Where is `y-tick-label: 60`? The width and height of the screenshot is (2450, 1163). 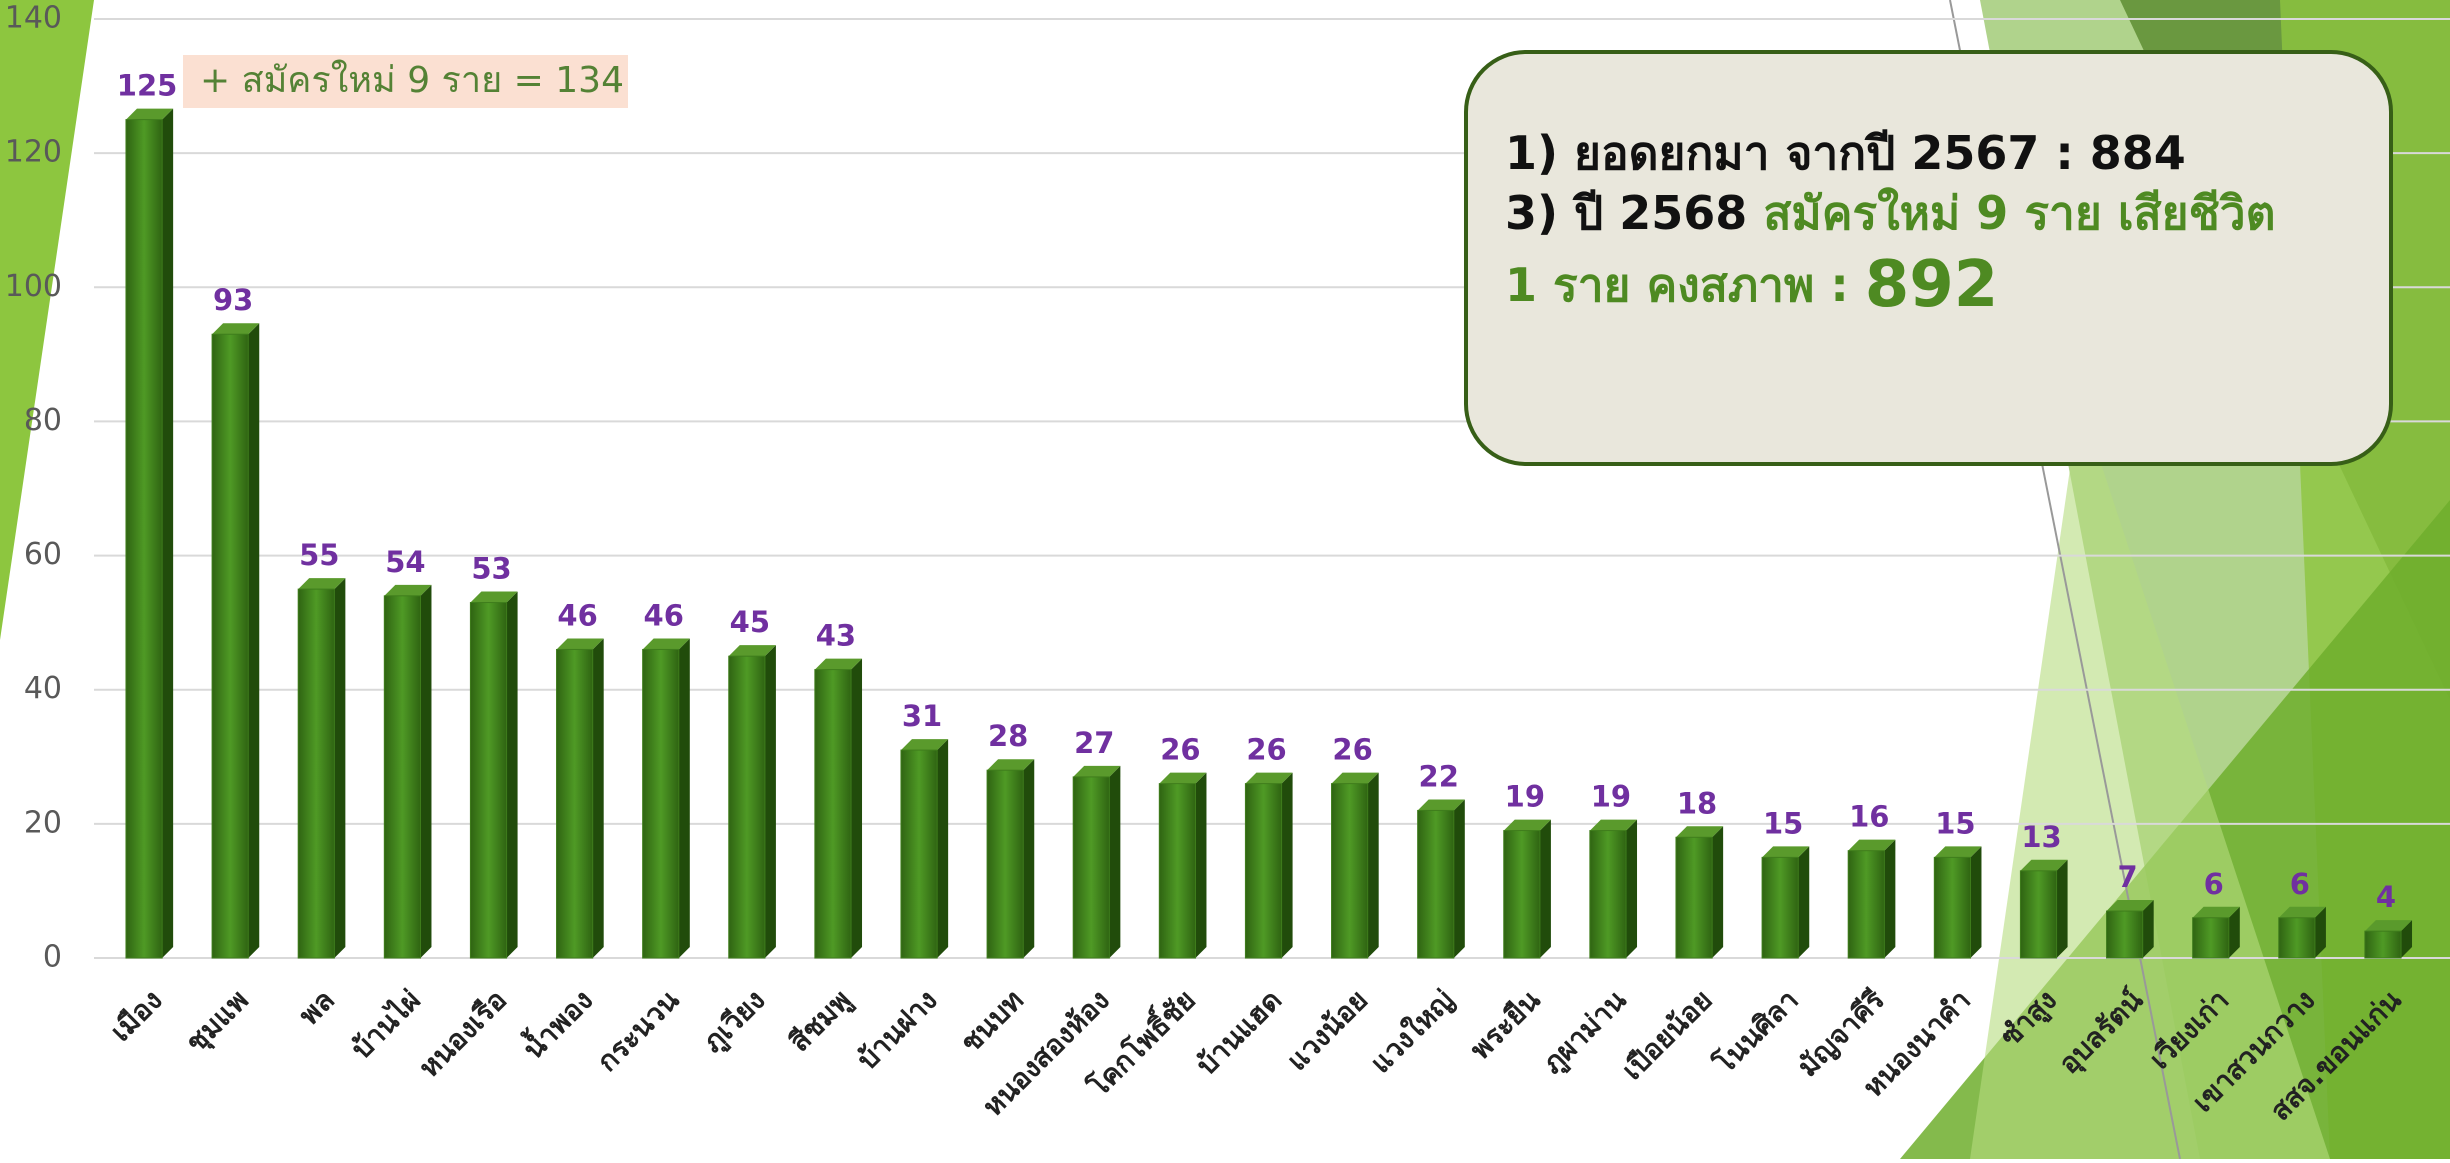
y-tick-label: 60 is located at coordinates (43, 554).